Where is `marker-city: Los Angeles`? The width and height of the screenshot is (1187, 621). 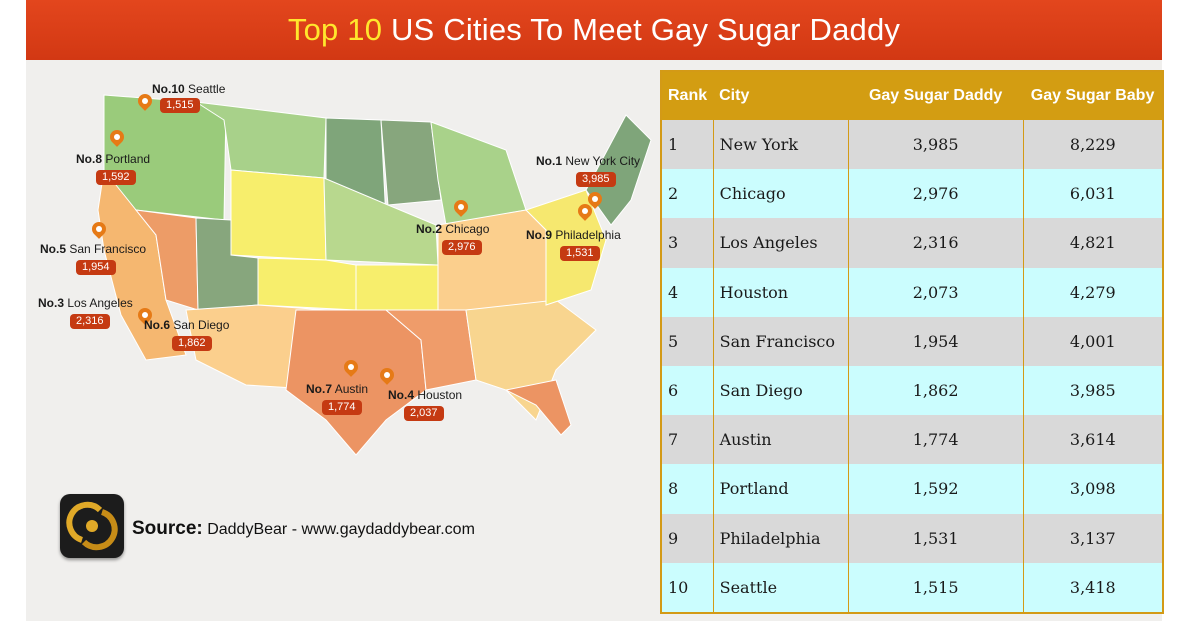 marker-city: Los Angeles is located at coordinates (100, 303).